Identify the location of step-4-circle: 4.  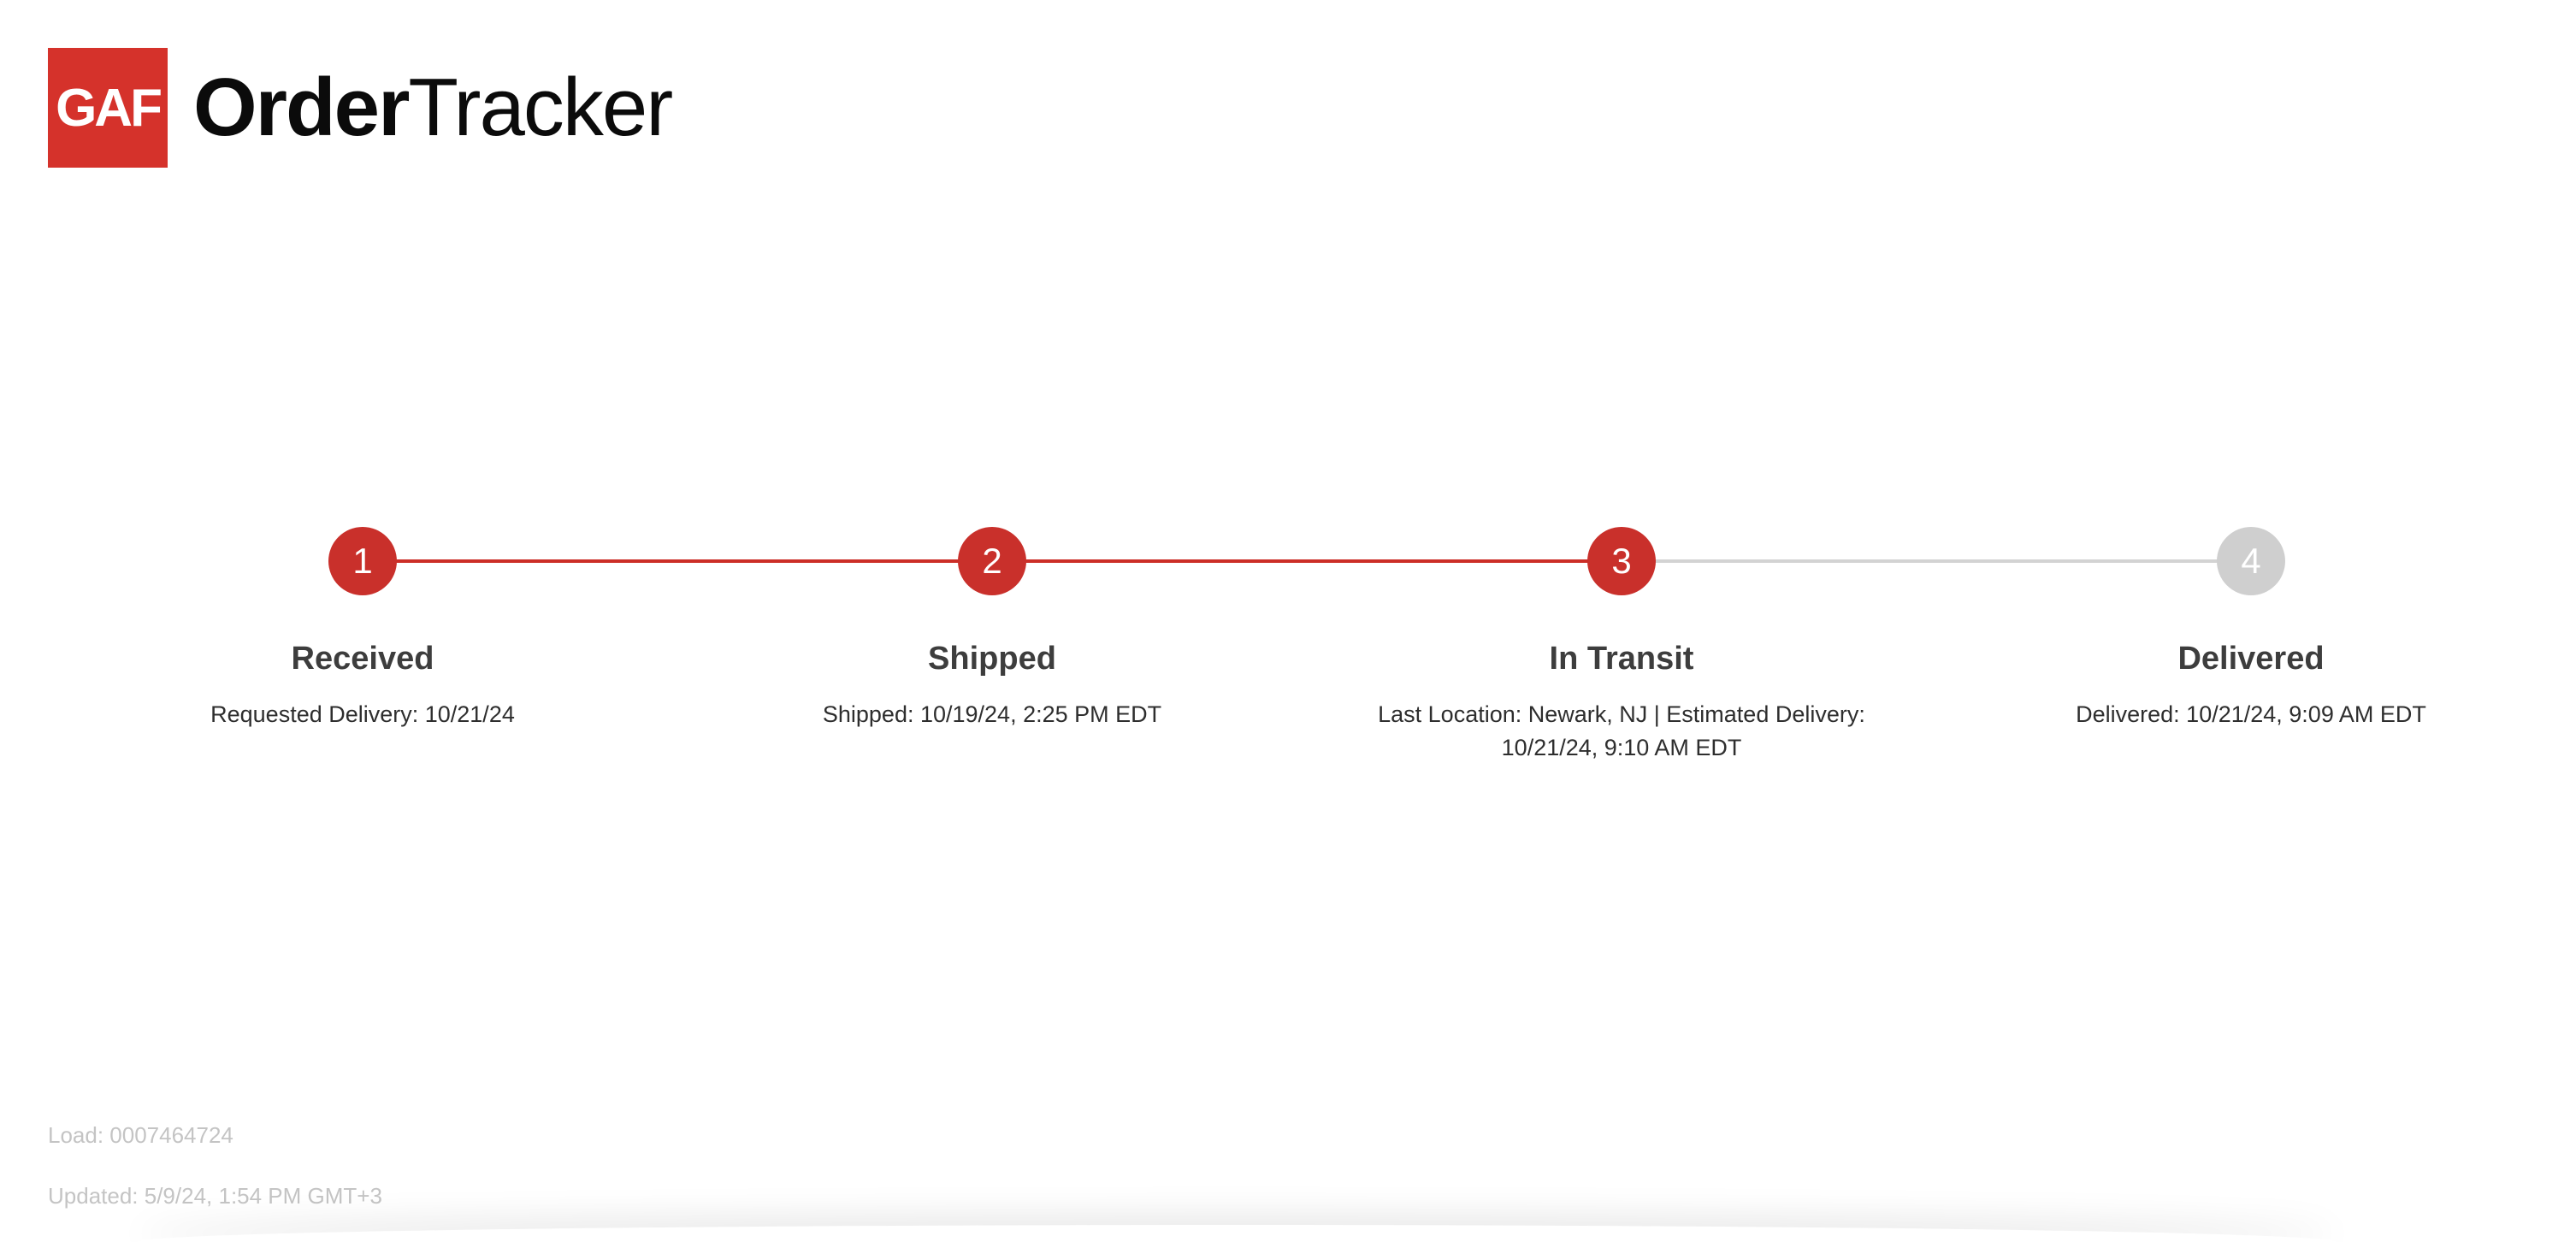
(2251, 561).